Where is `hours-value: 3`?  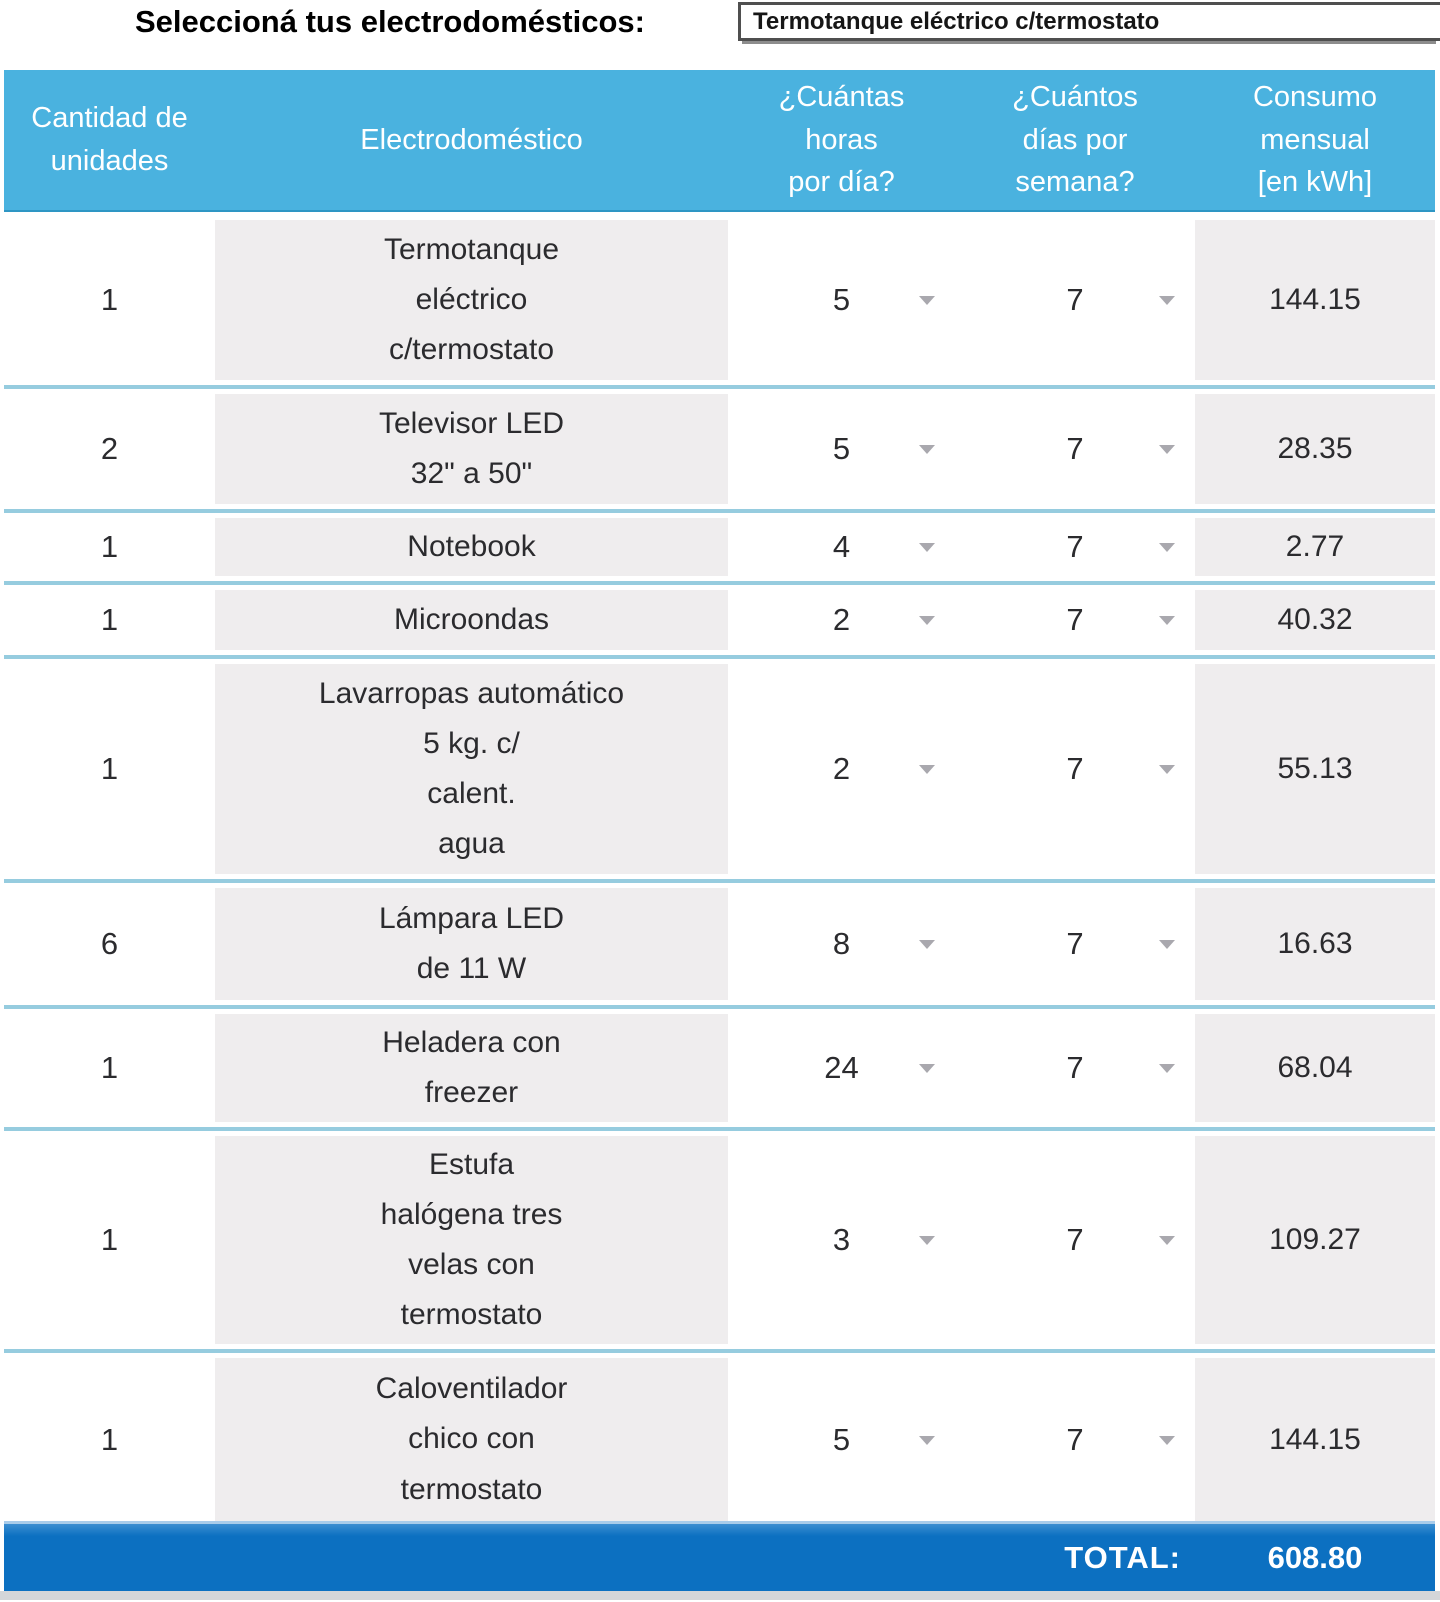 hours-value: 3 is located at coordinates (841, 1239).